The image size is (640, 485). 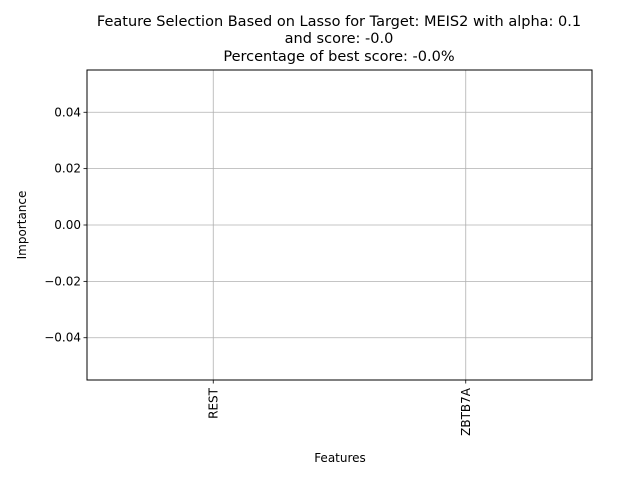 What do you see at coordinates (339, 39) in the screenshot?
I see `chart-title-line-2: and score: -0.0` at bounding box center [339, 39].